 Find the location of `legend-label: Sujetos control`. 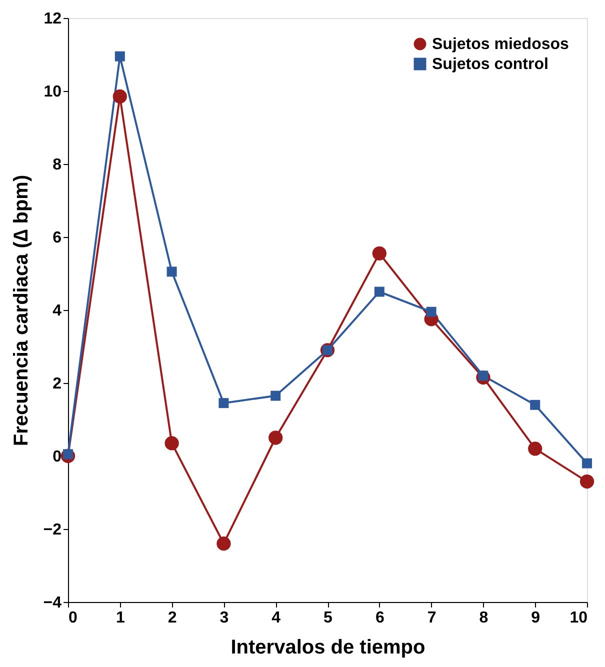

legend-label: Sujetos control is located at coordinates (490, 64).